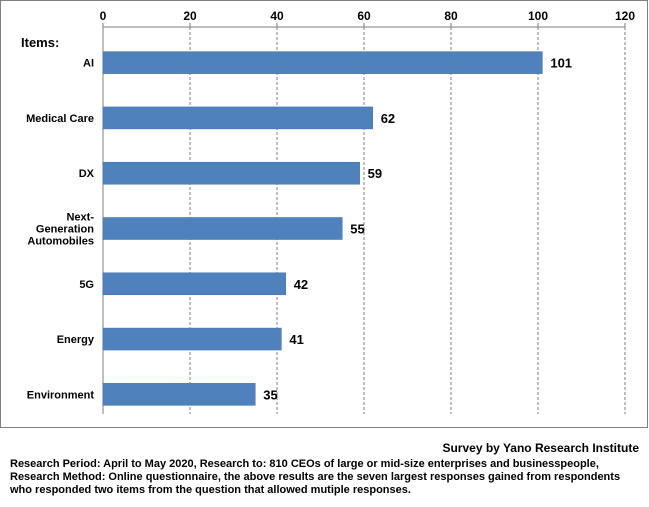  What do you see at coordinates (364, 16) in the screenshot?
I see `x-tick-label: 60` at bounding box center [364, 16].